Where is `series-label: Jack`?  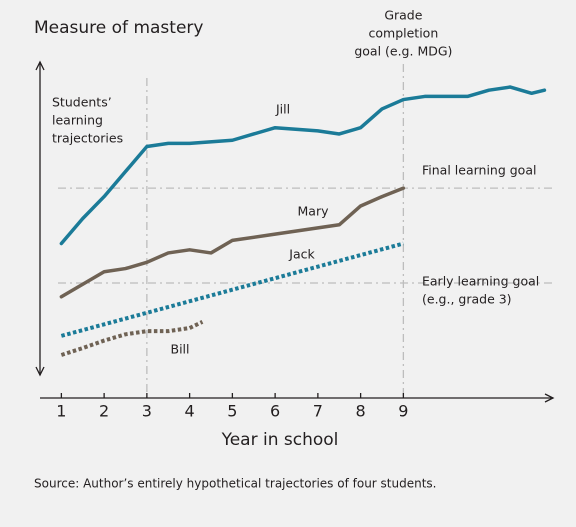
series-label: Jack is located at coordinates (301, 254).